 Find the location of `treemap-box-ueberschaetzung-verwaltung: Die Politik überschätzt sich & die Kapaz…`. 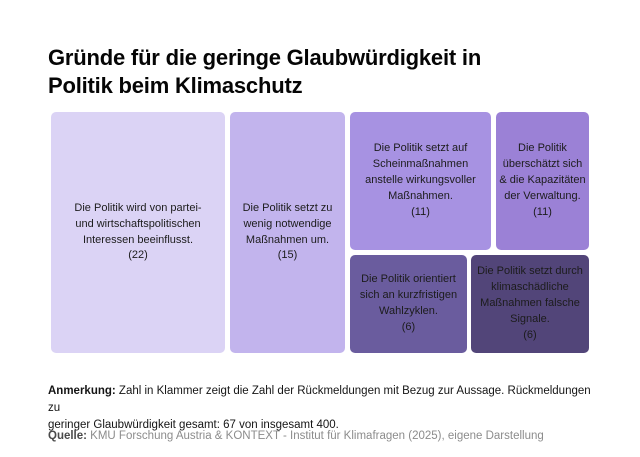

treemap-box-ueberschaetzung-verwaltung: Die Politik überschätzt sich & die Kapaz… is located at coordinates (542, 181).